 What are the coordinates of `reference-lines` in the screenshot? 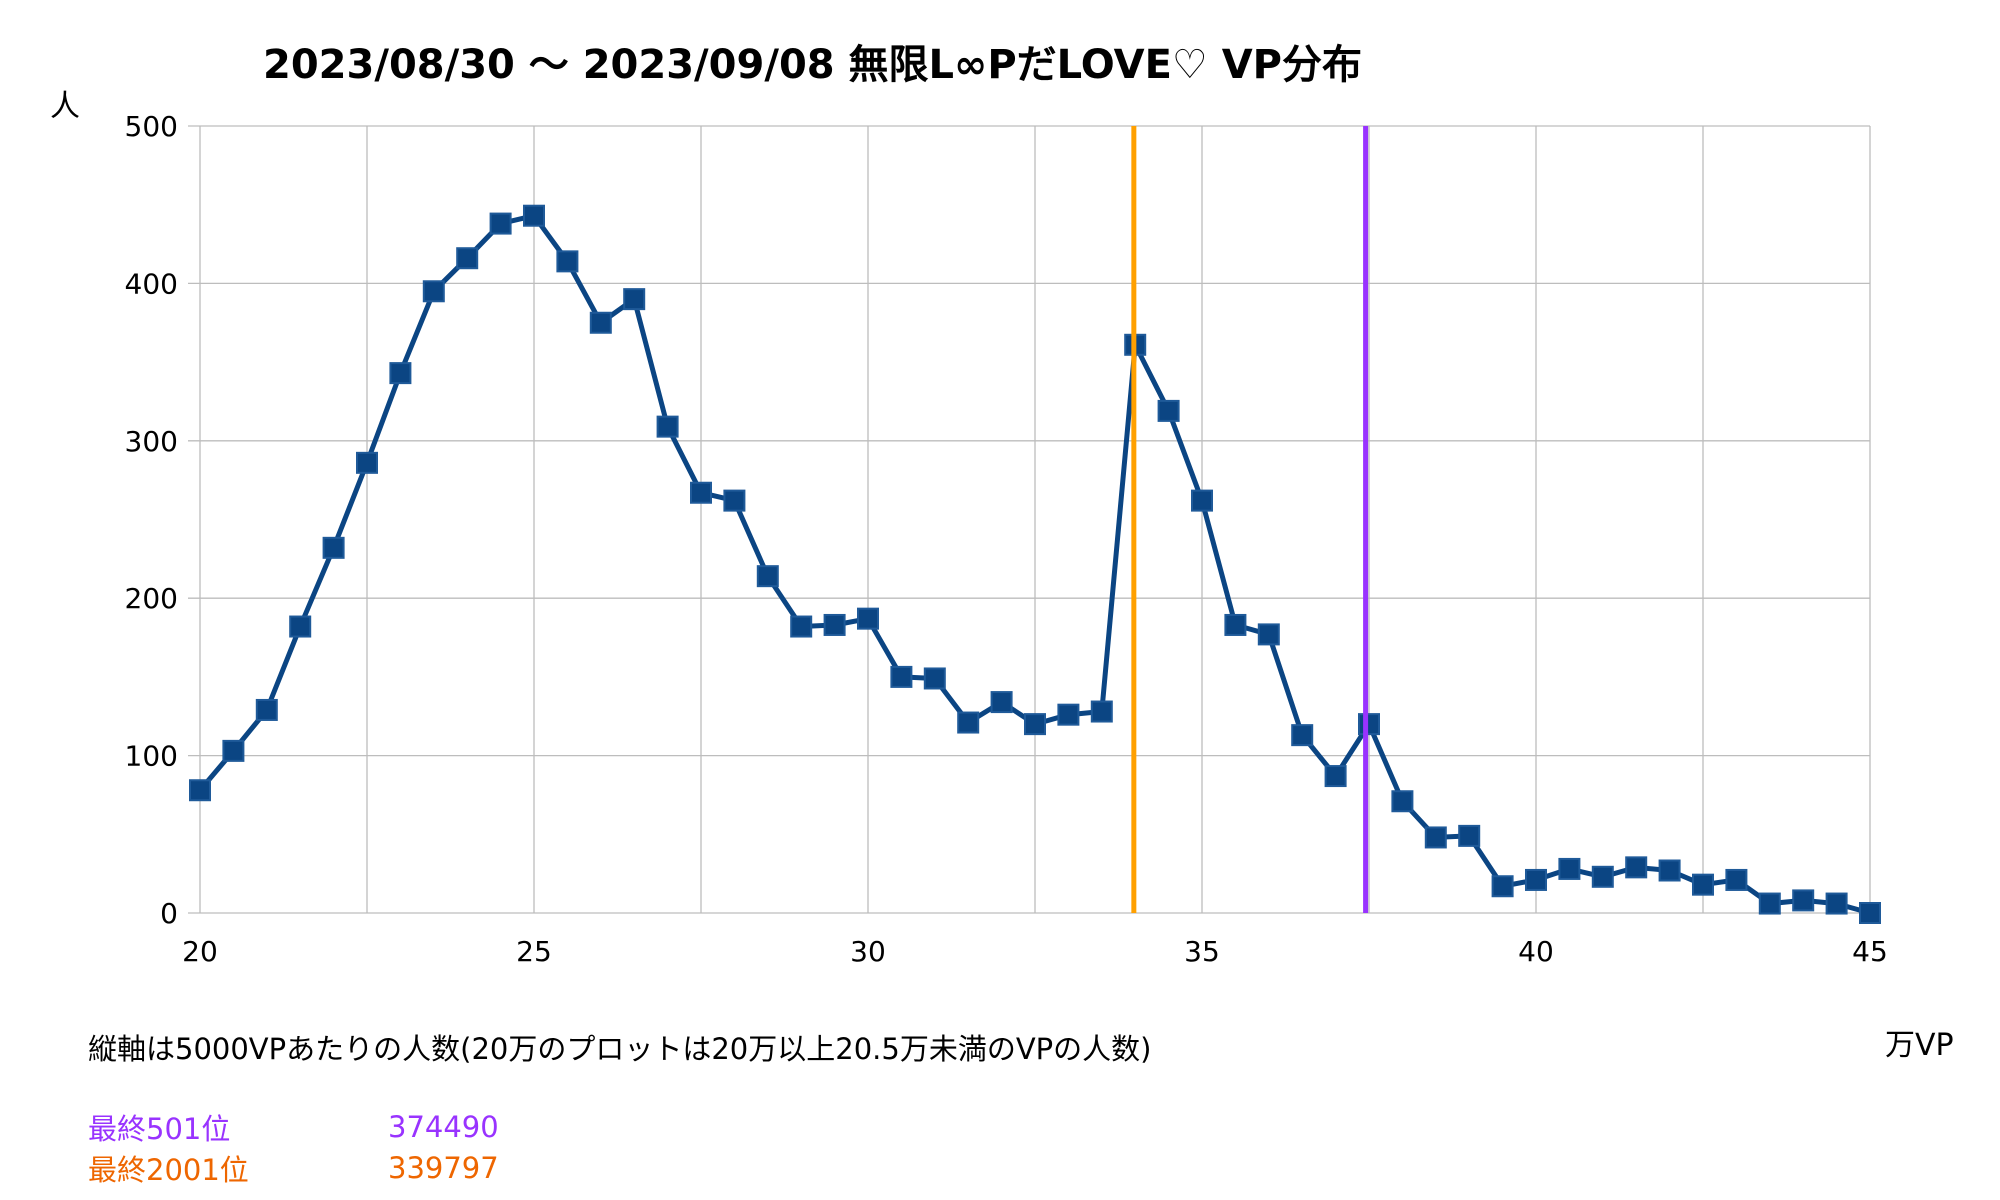 It's located at (1250, 519).